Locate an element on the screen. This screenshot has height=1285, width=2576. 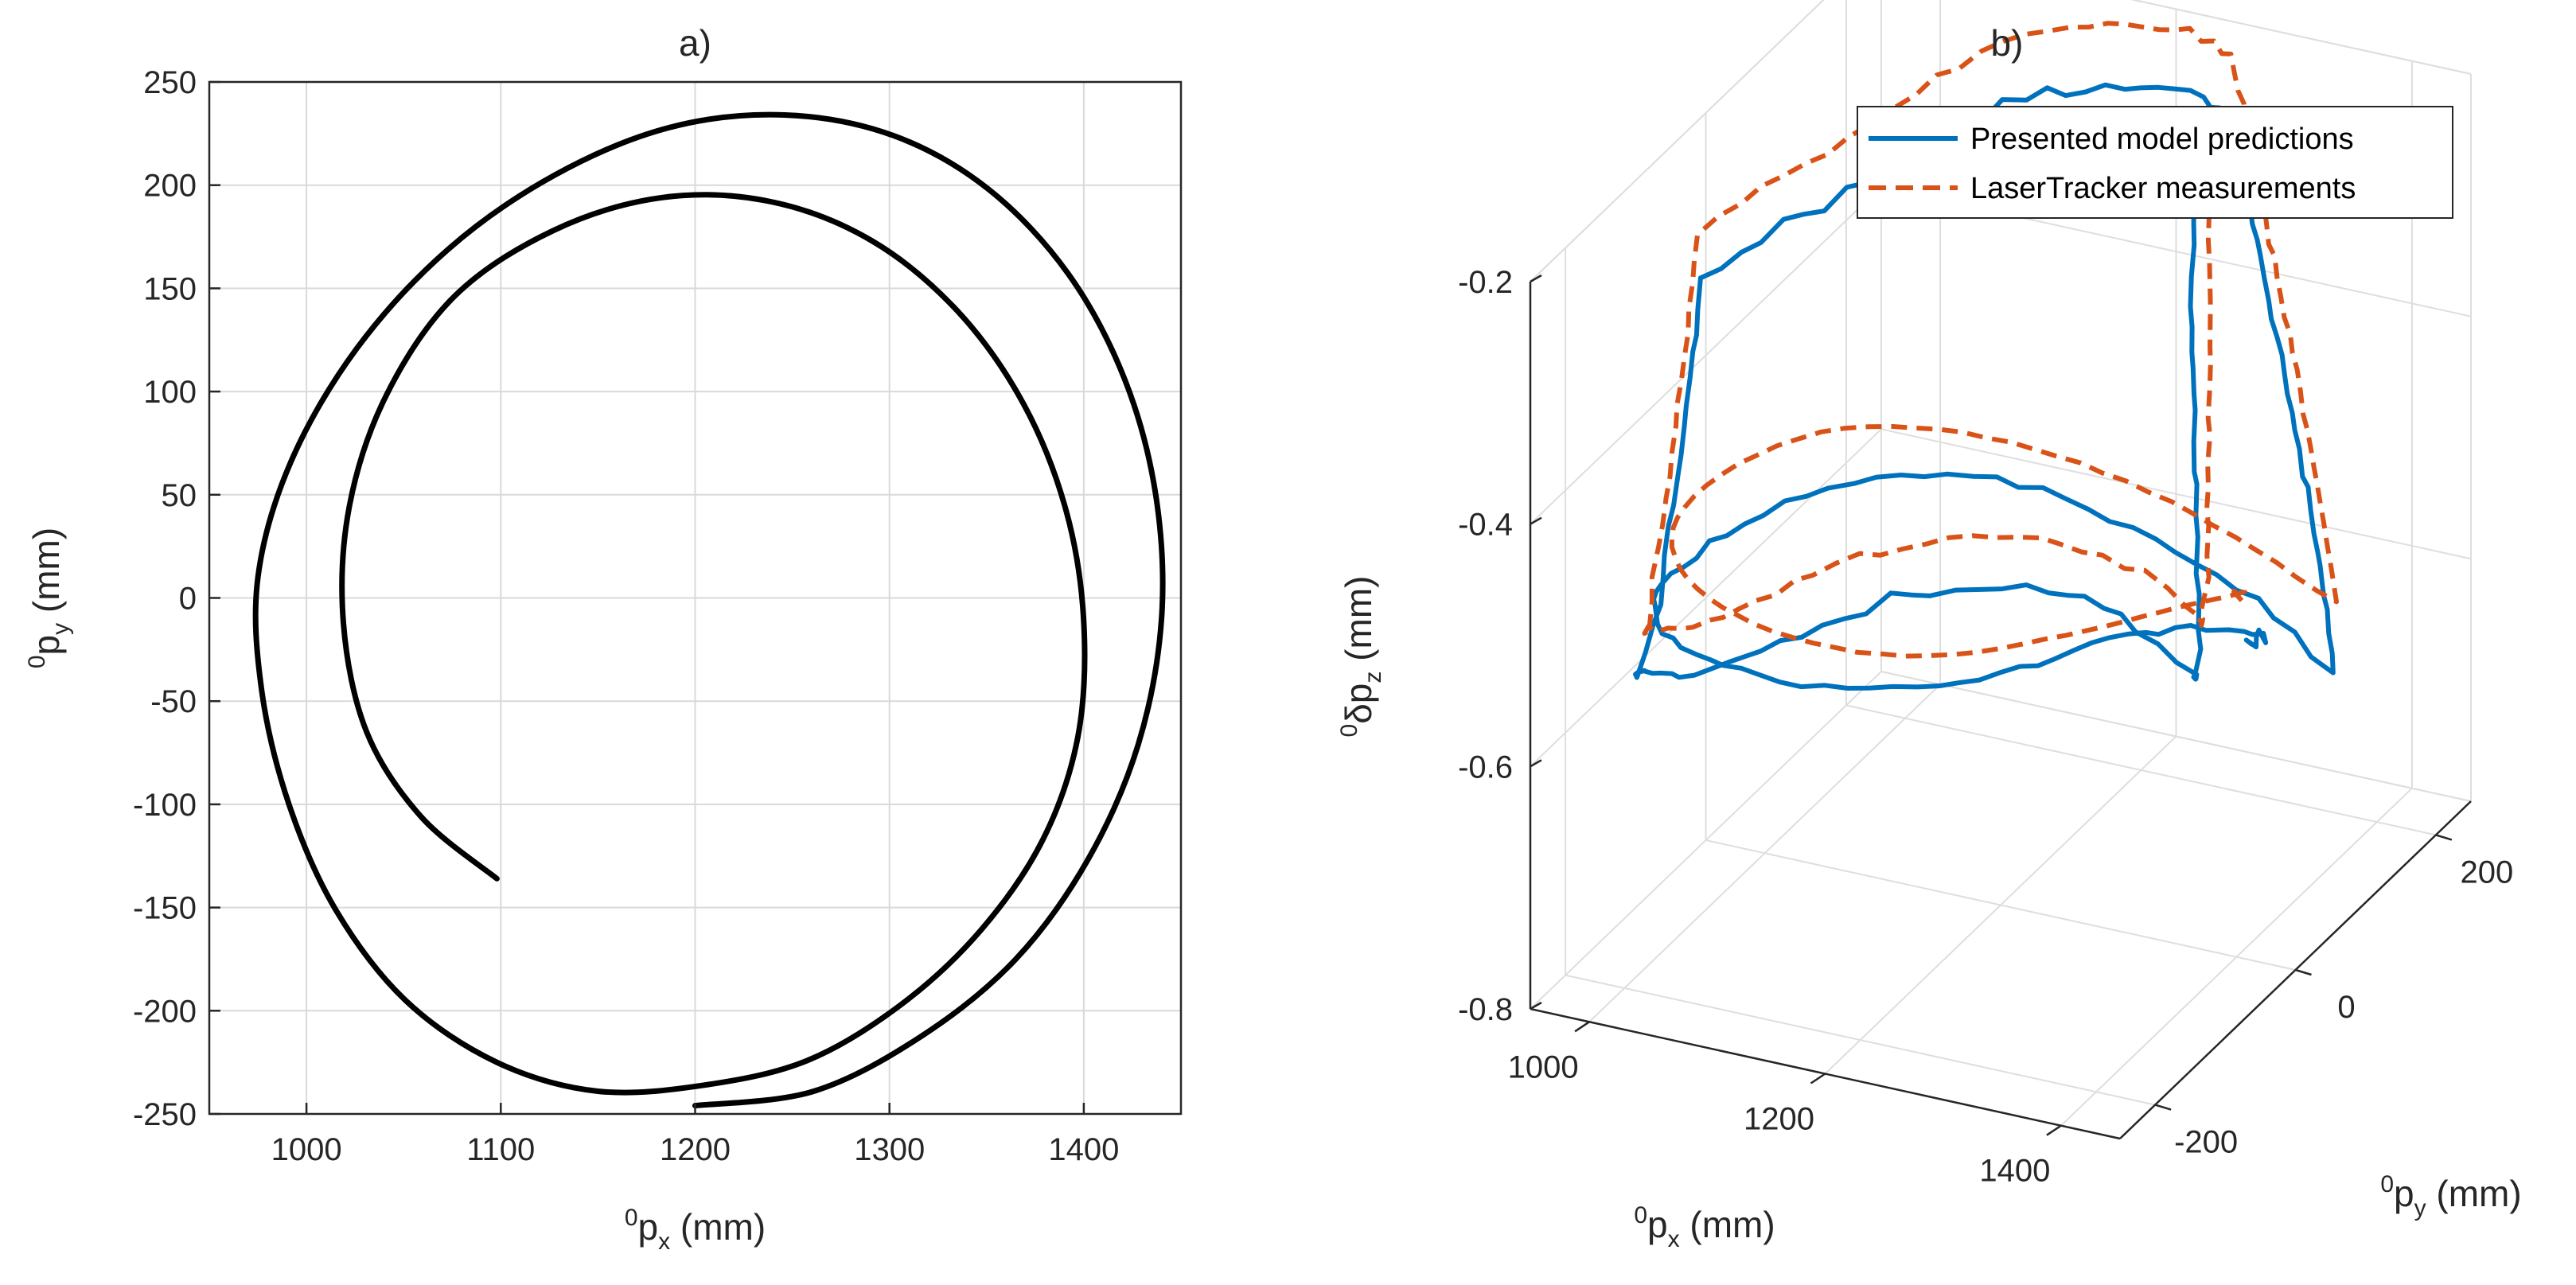
b-z-tick-label: -0.4 is located at coordinates (1485, 525).